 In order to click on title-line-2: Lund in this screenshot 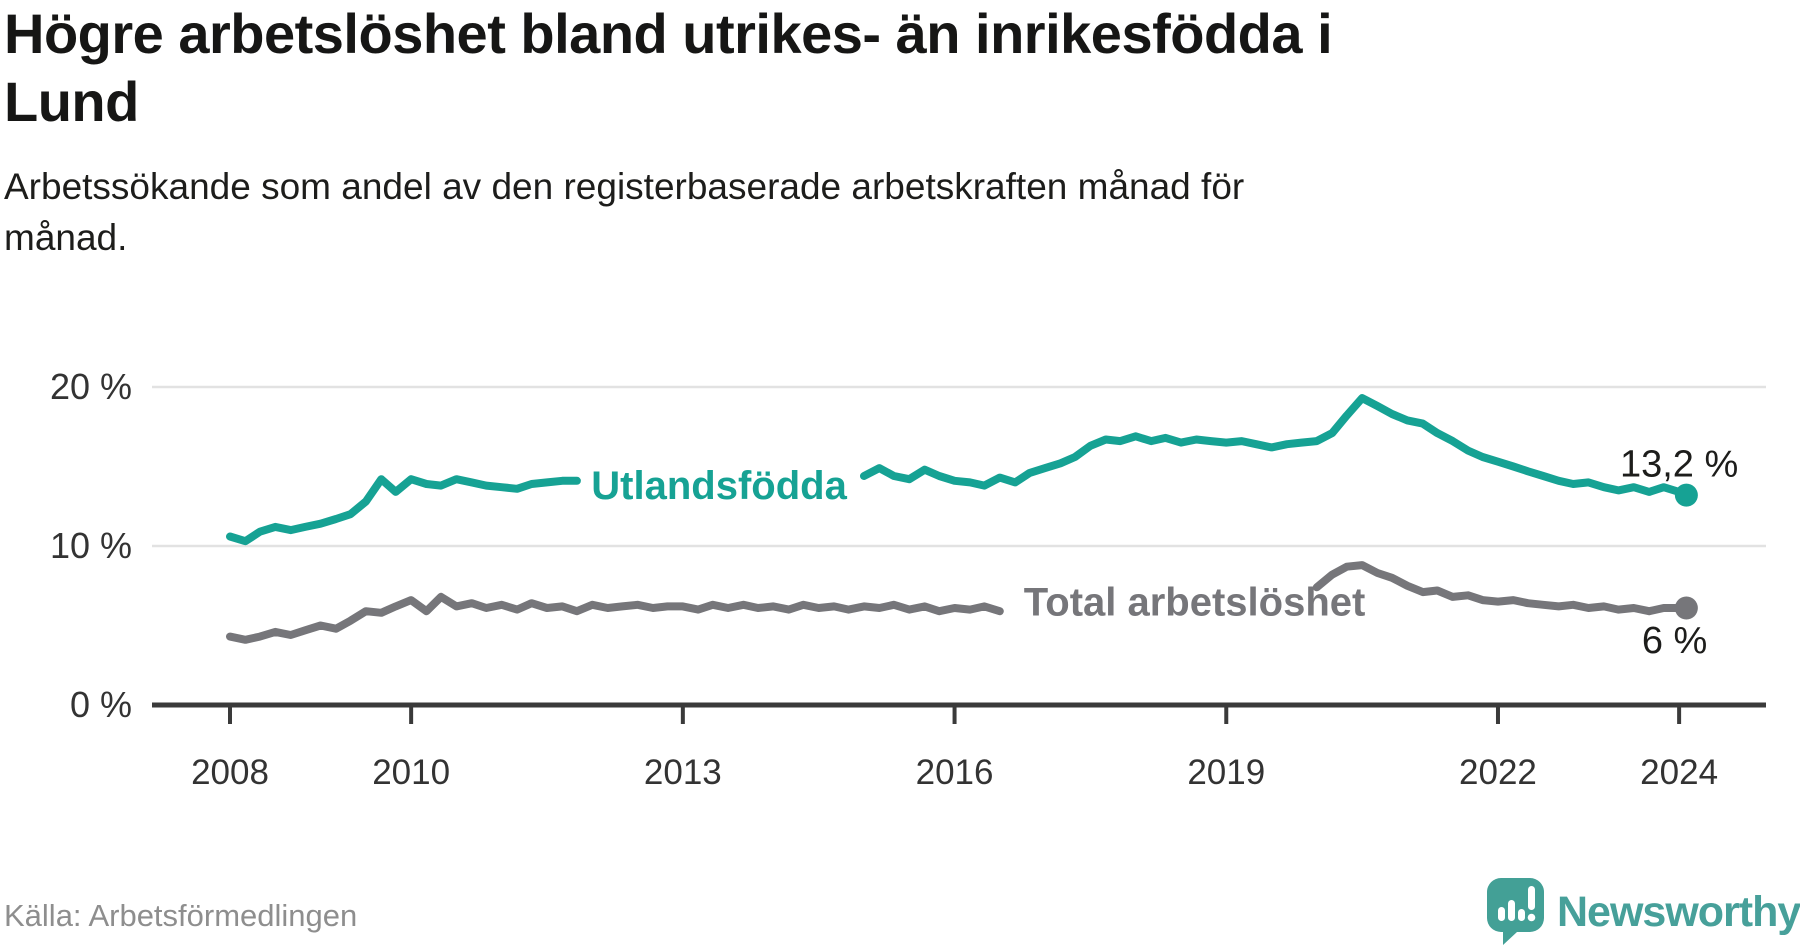, I will do `click(71, 102)`.